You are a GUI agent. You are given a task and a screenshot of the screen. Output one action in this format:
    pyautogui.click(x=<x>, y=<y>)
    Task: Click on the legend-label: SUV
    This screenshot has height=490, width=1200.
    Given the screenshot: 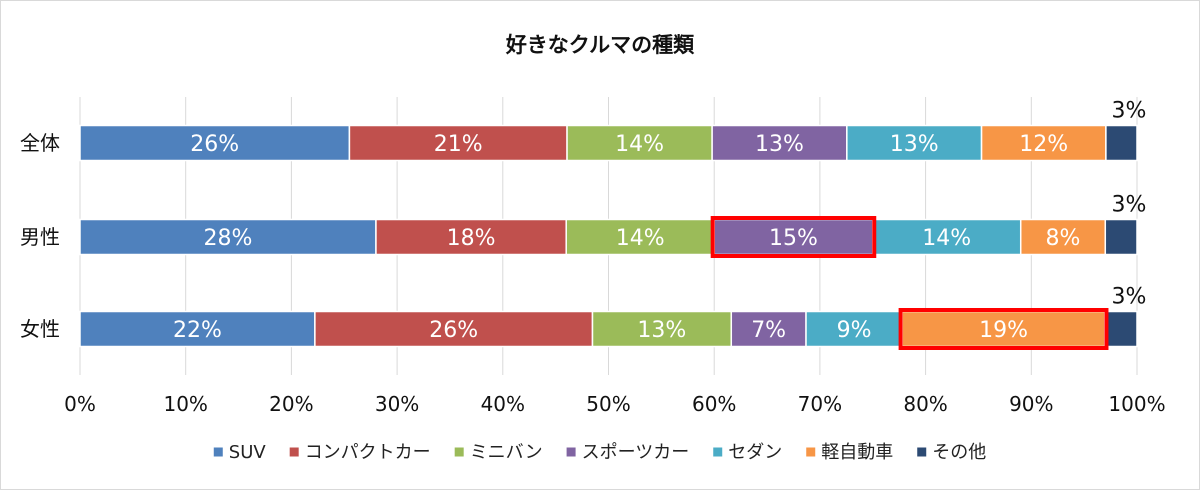 What is the action you would take?
    pyautogui.click(x=248, y=452)
    